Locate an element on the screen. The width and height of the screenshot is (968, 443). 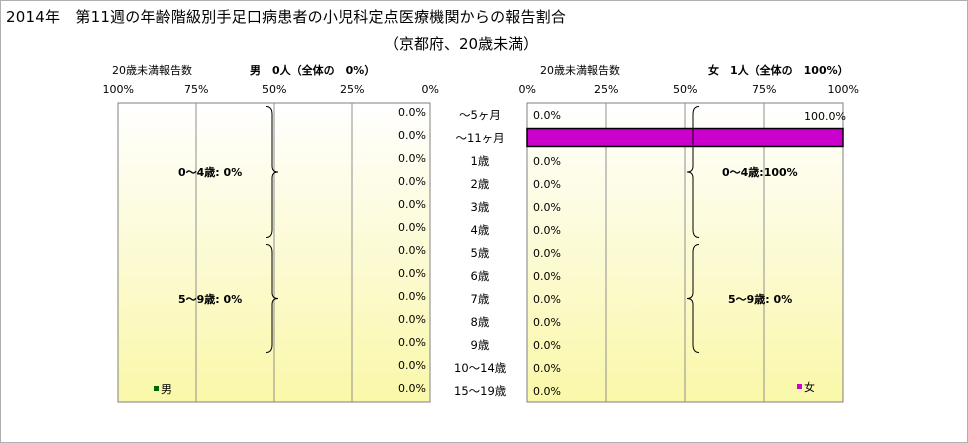
male-tick-label: 0% is located at coordinates (430, 89).